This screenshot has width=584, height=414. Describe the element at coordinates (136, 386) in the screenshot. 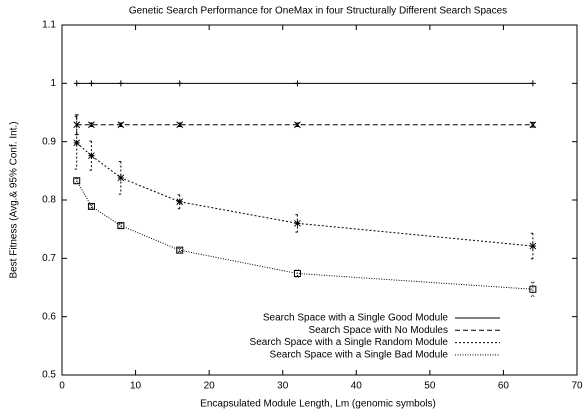

I see `x-tick-label: 10` at that location.